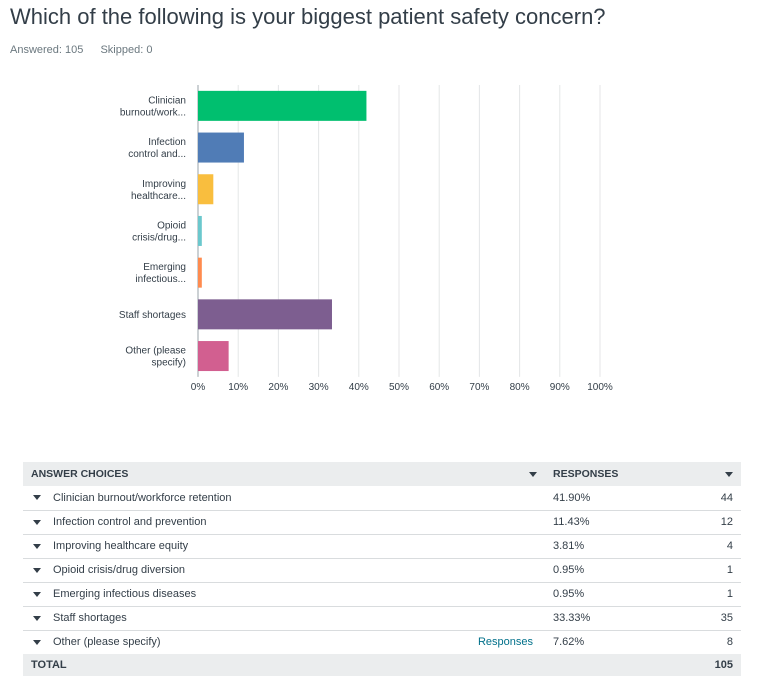 The width and height of the screenshot is (758, 683). What do you see at coordinates (586, 474) in the screenshot?
I see `responses-header-label: RESPONSES` at bounding box center [586, 474].